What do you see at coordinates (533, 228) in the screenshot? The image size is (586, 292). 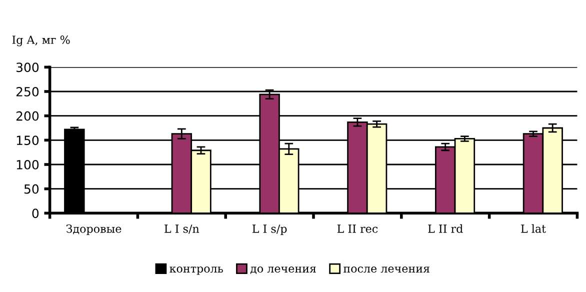 I see `x-tick-label: L lat` at bounding box center [533, 228].